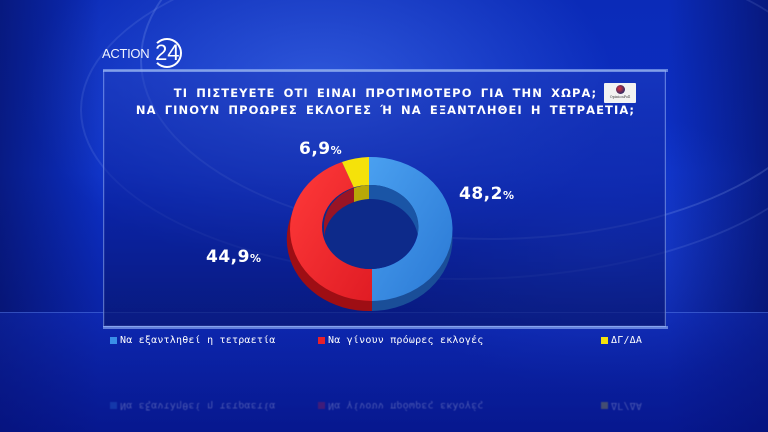  I want to click on panel-bottom-border, so click(385, 327).